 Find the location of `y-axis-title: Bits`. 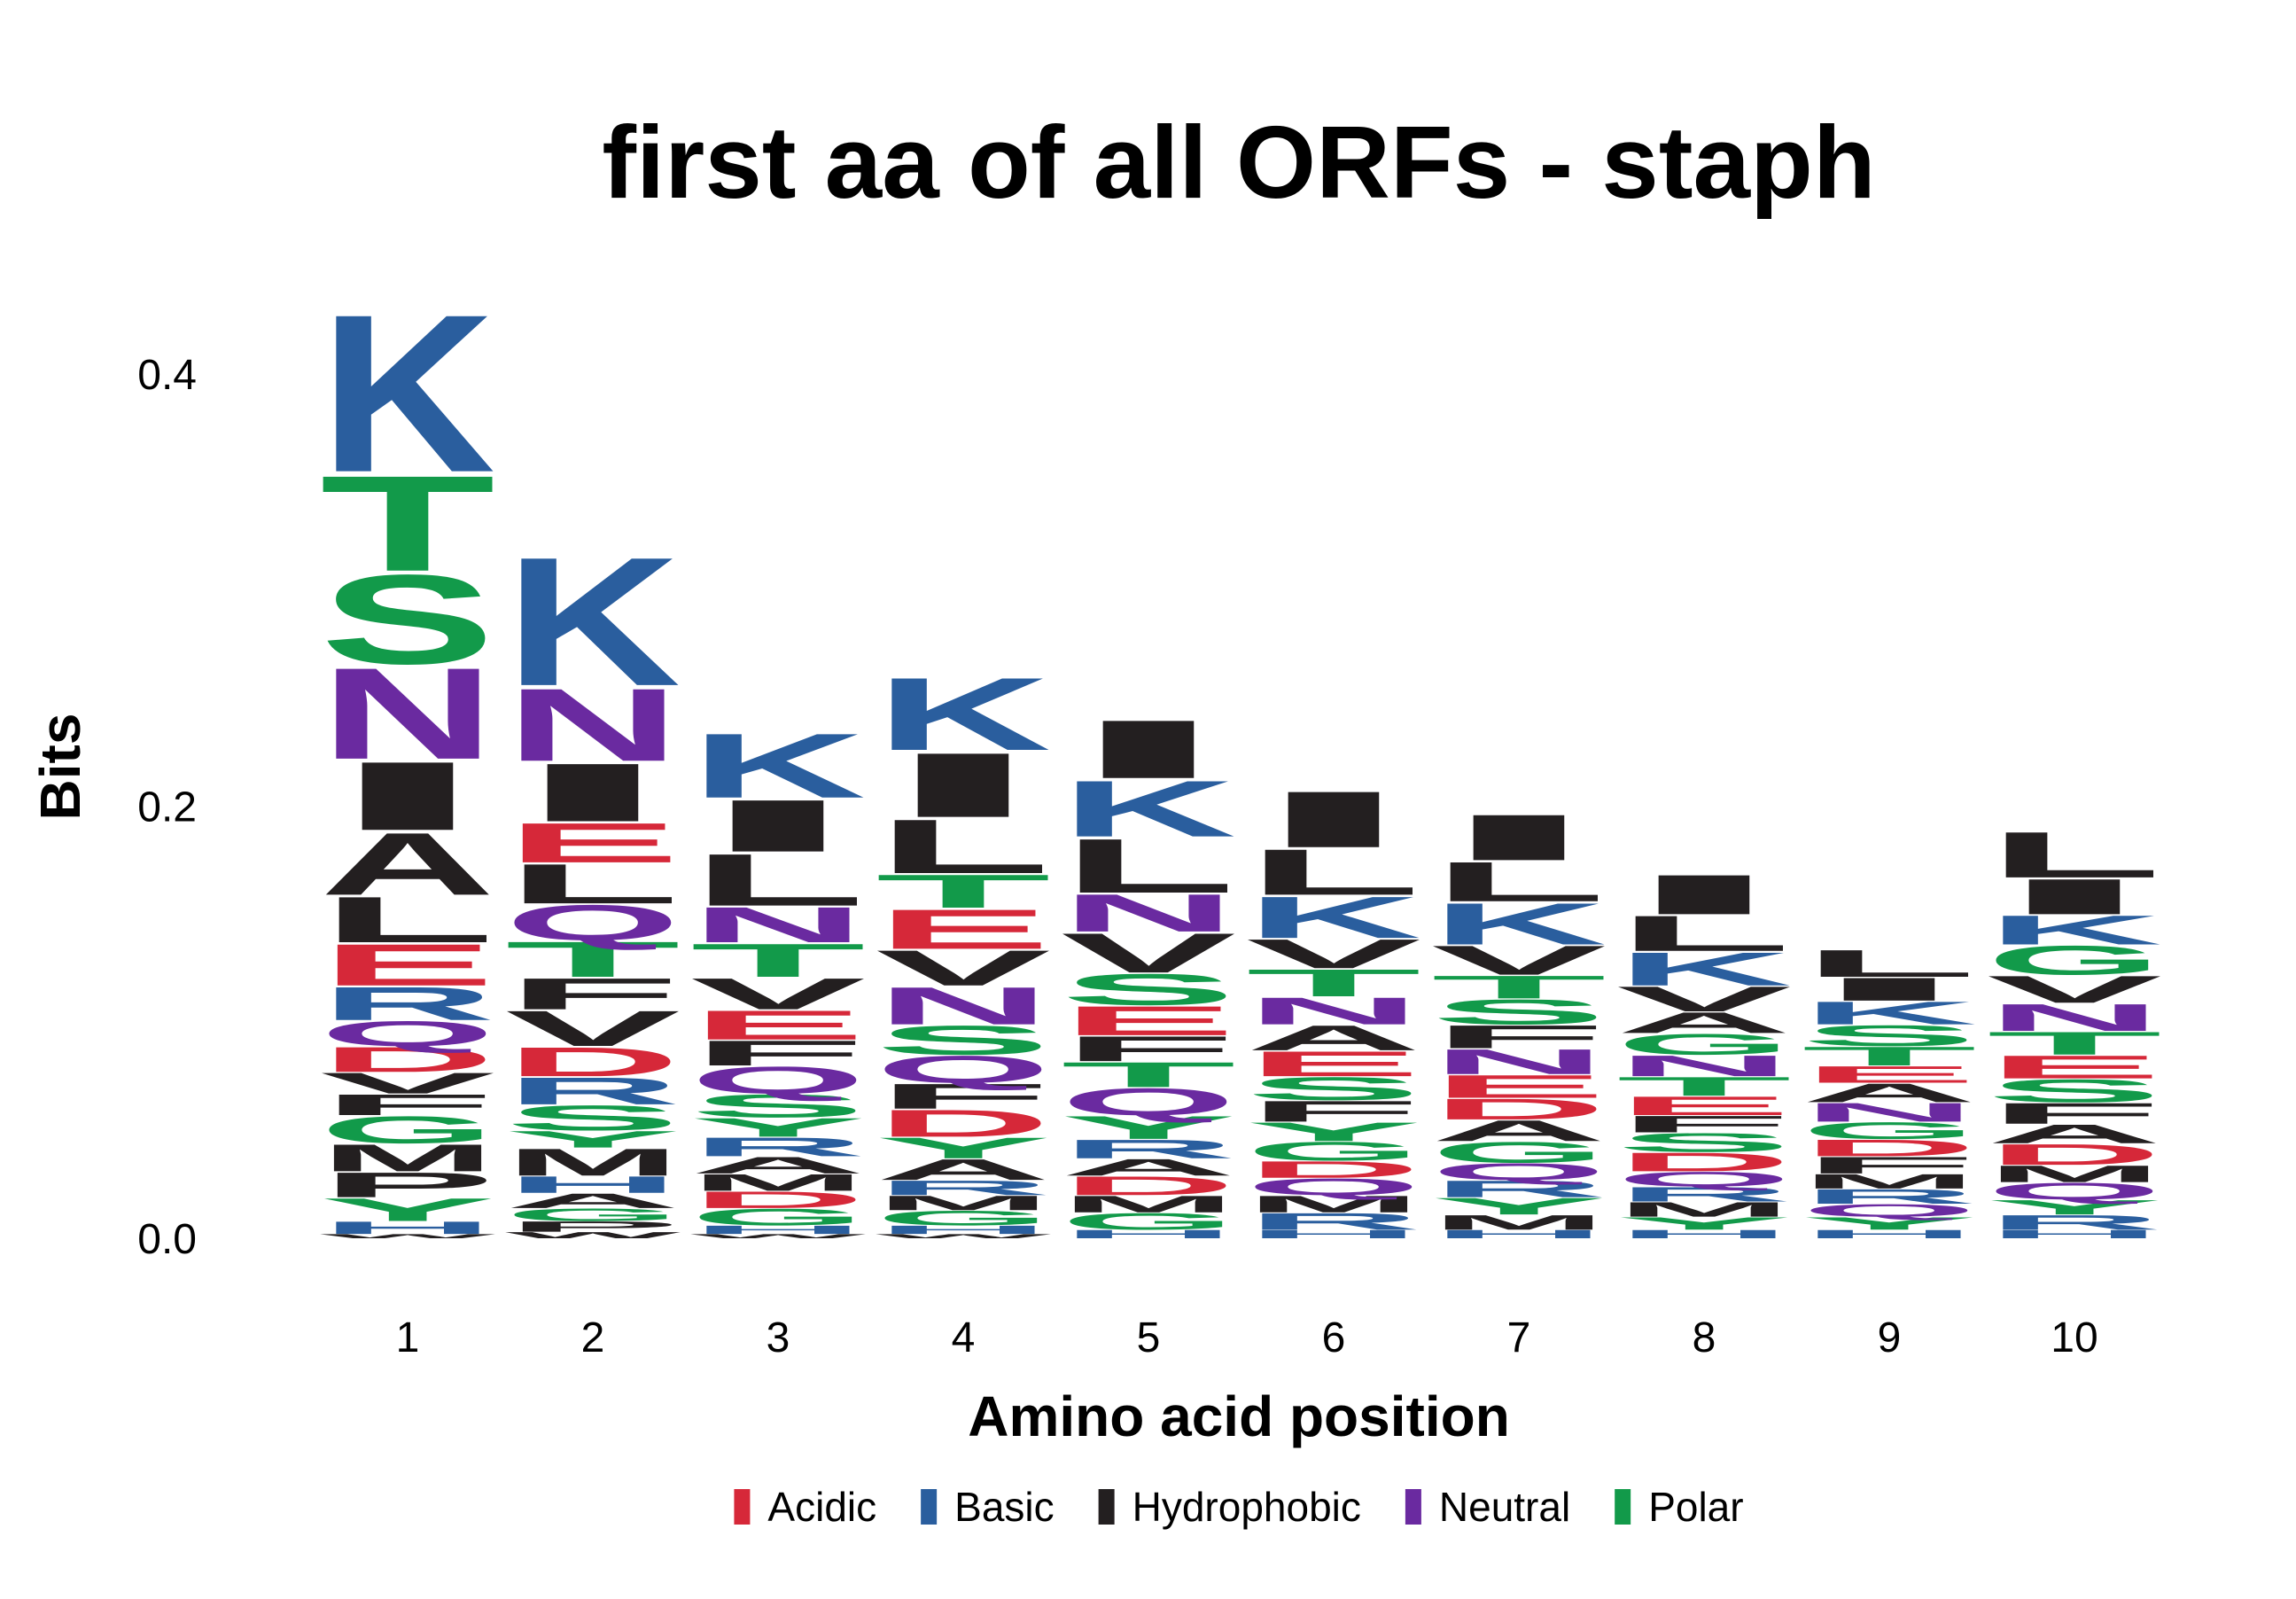

y-axis-title: Bits is located at coordinates (60, 767).